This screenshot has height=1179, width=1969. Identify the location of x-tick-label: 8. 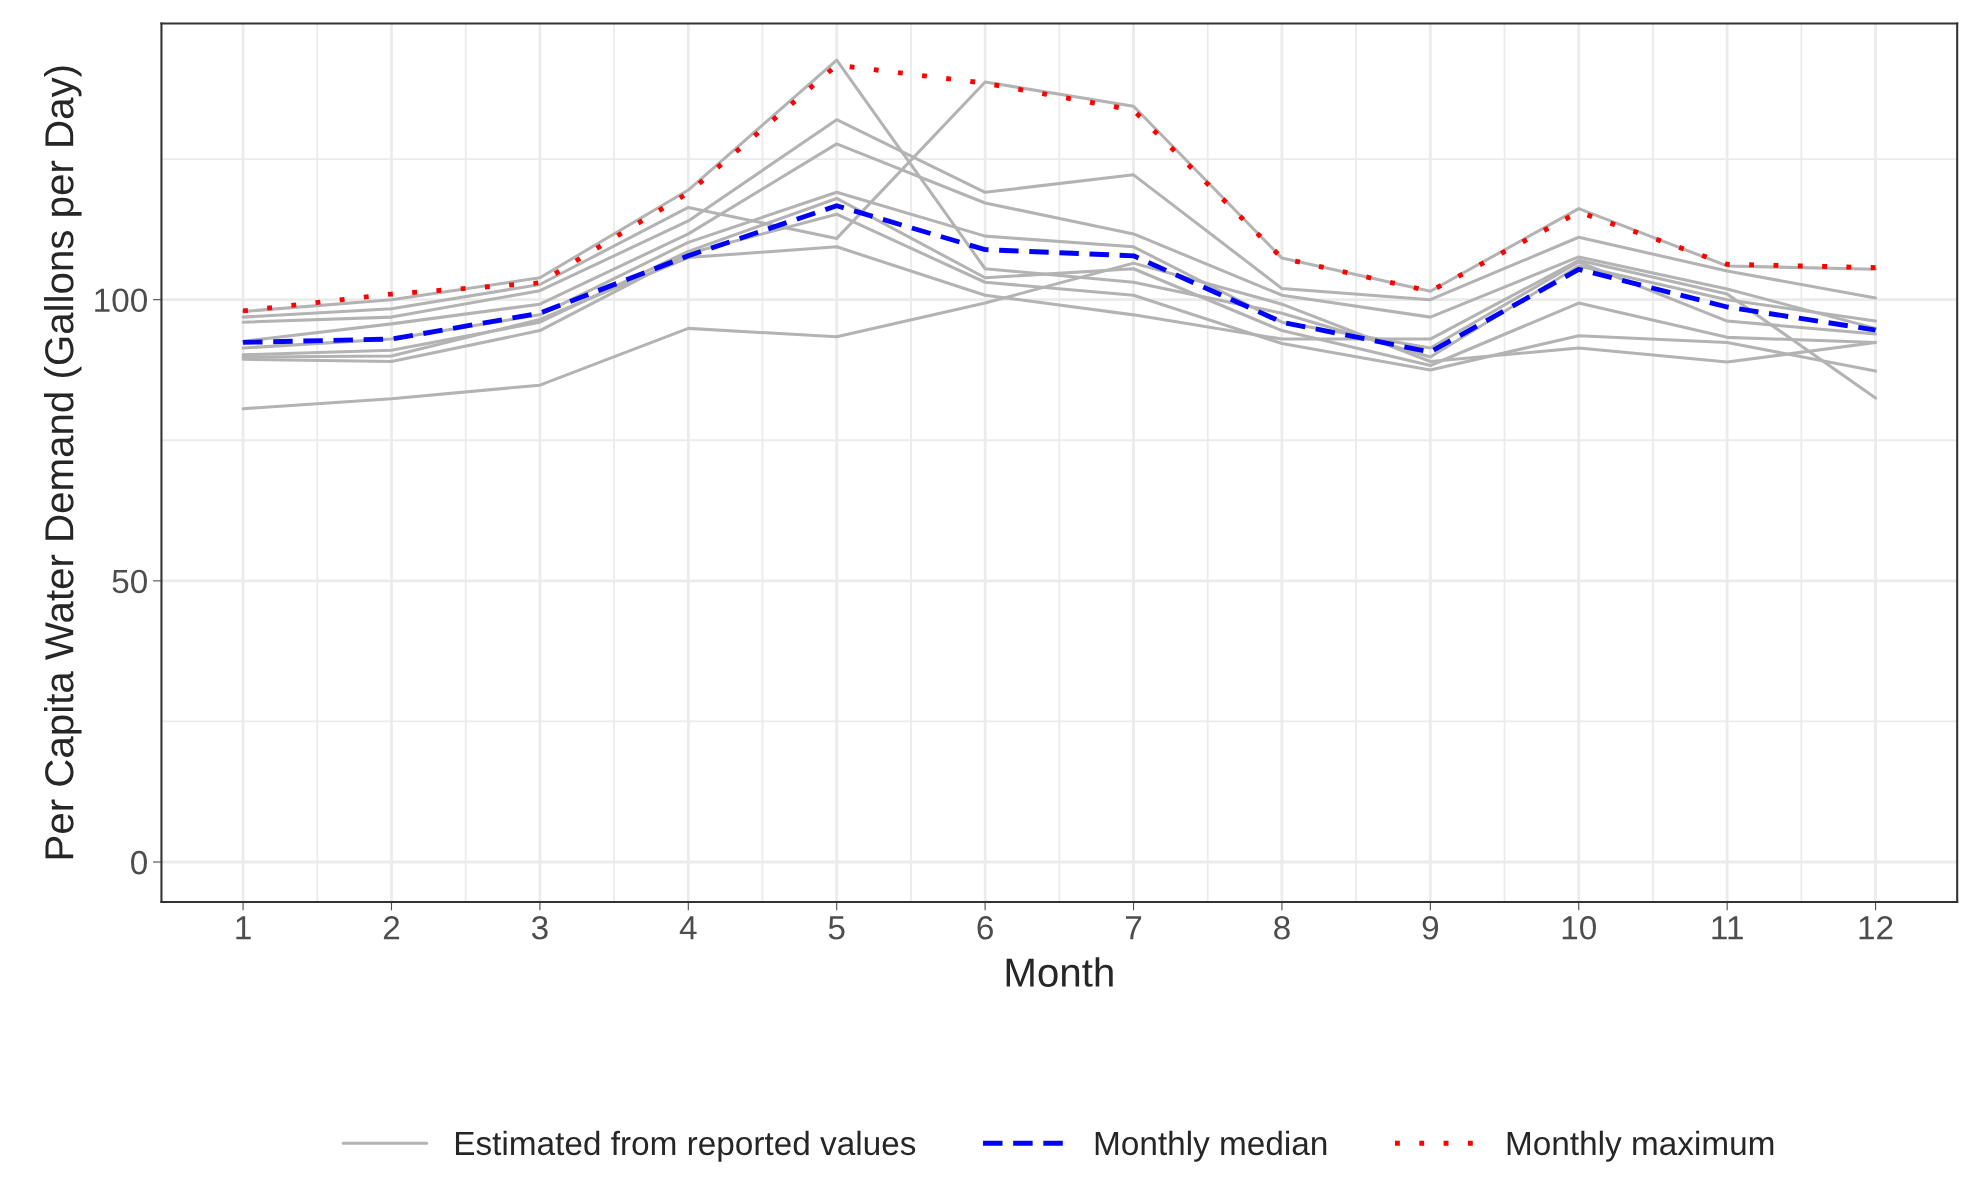
(1282, 928).